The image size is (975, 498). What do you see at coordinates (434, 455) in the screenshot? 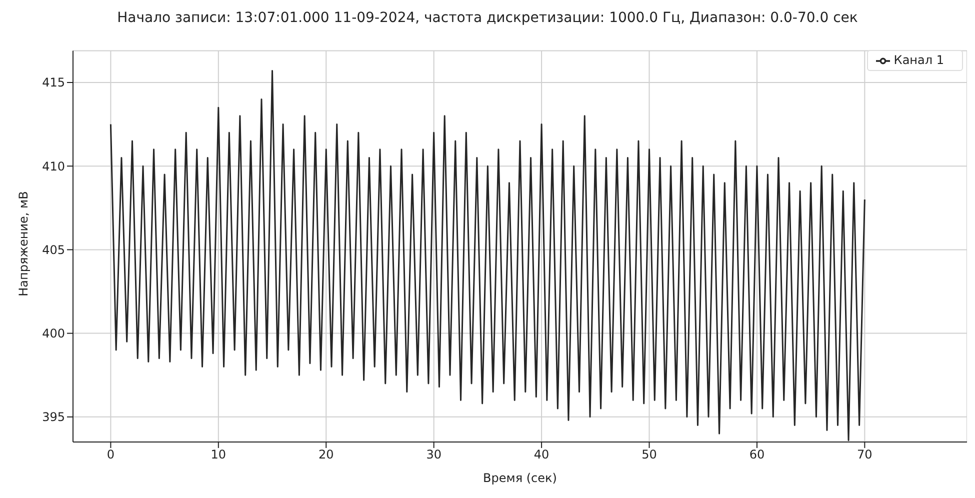
I see `x-tick-label: 30` at bounding box center [434, 455].